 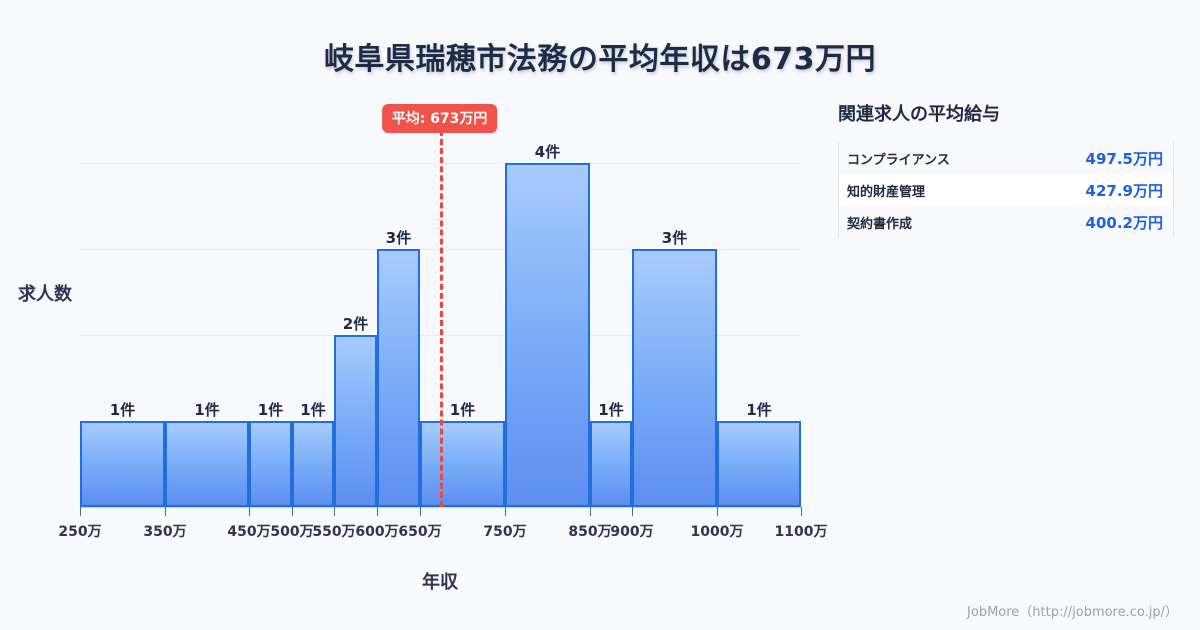 I want to click on x-axis-tick-label: 350万, so click(x=165, y=532).